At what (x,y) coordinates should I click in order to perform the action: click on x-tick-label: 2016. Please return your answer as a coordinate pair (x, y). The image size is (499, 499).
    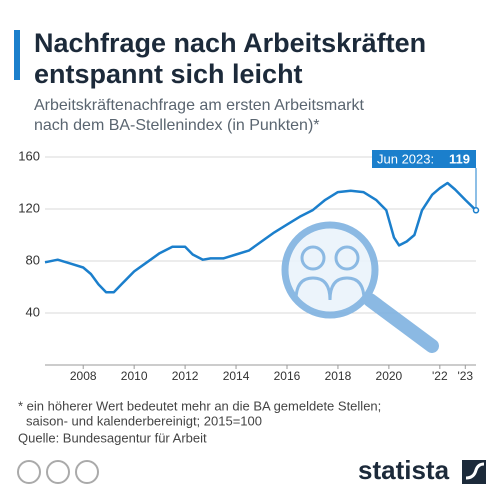
    Looking at the image, I should click on (287, 376).